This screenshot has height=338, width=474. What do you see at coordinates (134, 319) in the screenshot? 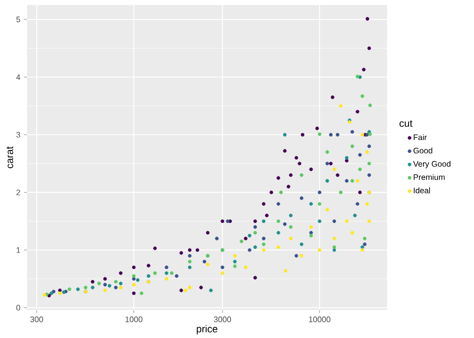
I see `x-tick-label: 1000` at bounding box center [134, 319].